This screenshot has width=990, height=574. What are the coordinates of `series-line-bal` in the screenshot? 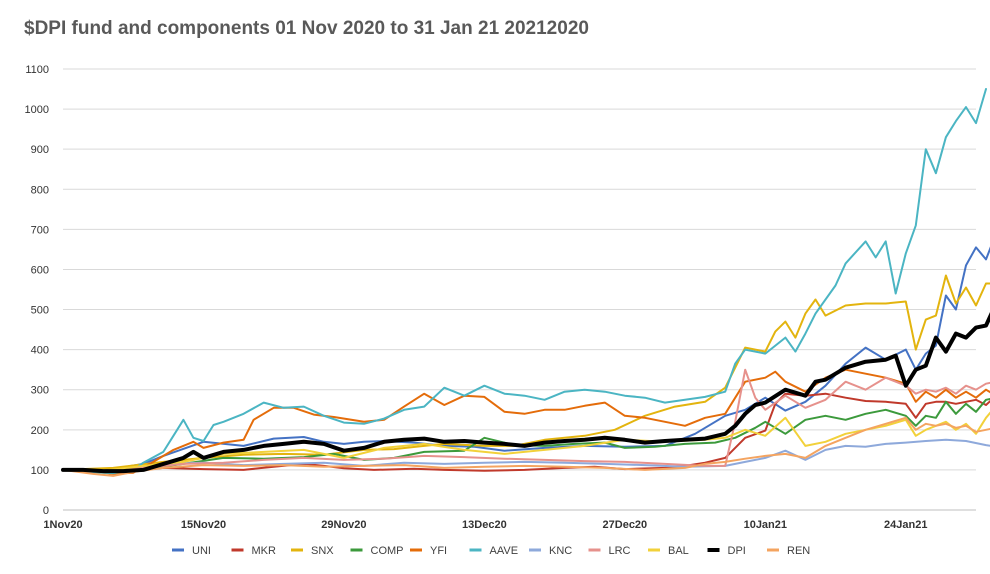 It's located at (526, 441).